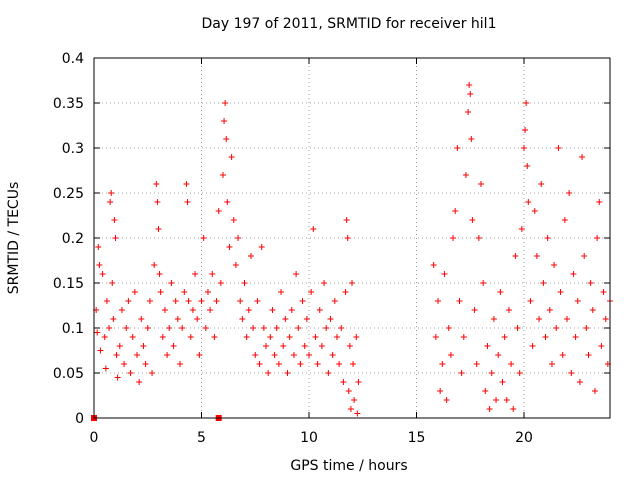 This screenshot has height=480, width=640. Describe the element at coordinates (201, 438) in the screenshot. I see `x-tick-label: 5` at that location.